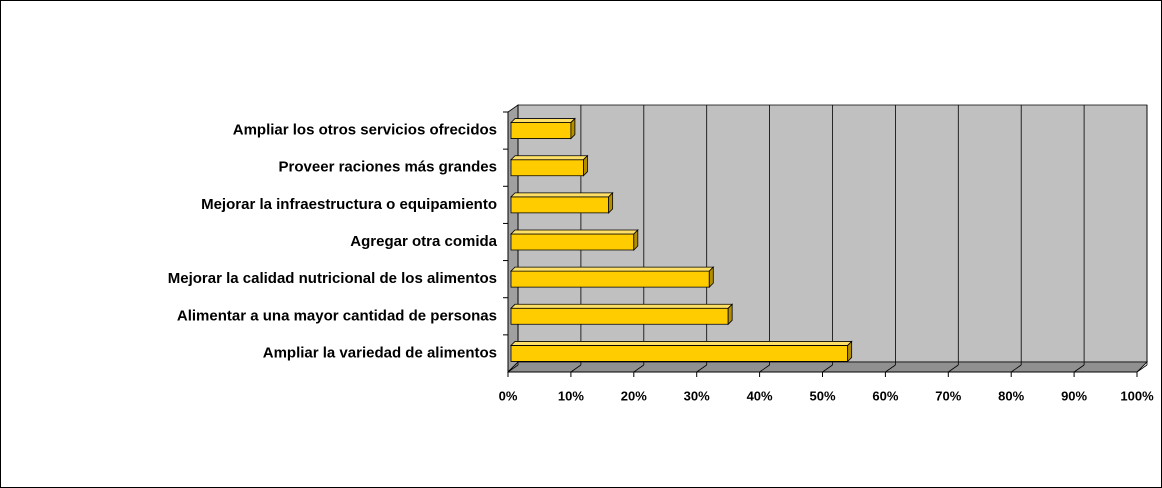 The width and height of the screenshot is (1162, 488). I want to click on y-tick-label: Agregar otra comida, so click(423, 241).